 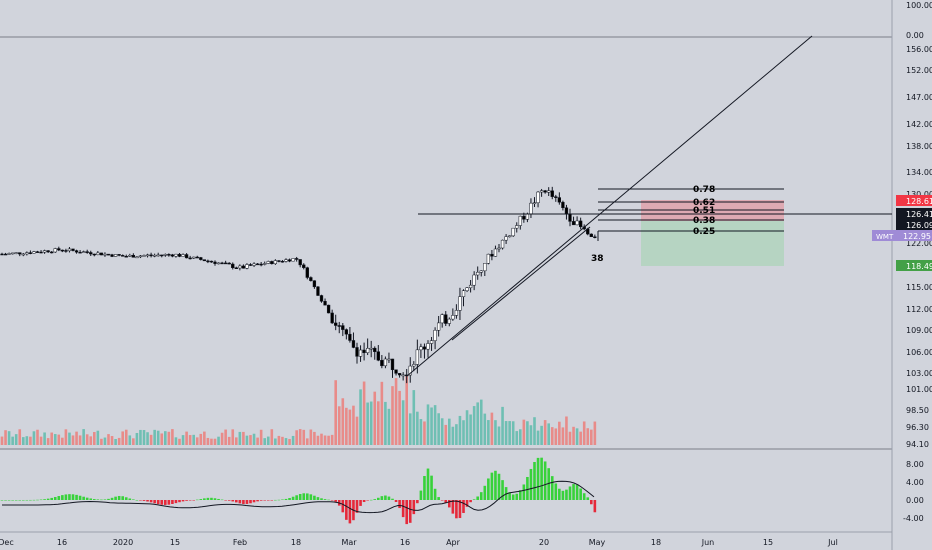 What do you see at coordinates (419, 542) in the screenshot?
I see `time-axis: Dec 16 2020 15 Feb 18 Mar 16 Apr 20 May 18 Jun 15 Jul` at bounding box center [419, 542].